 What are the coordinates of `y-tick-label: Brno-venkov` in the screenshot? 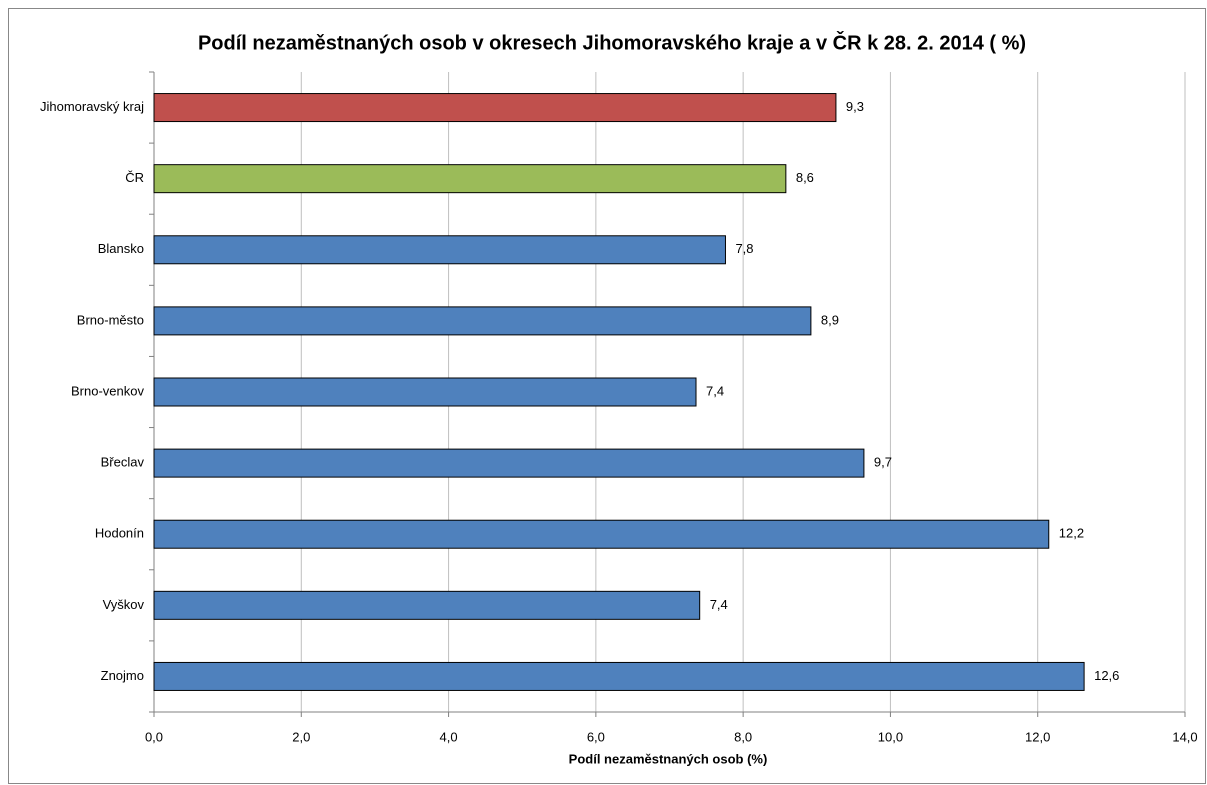 It's located at (107, 390).